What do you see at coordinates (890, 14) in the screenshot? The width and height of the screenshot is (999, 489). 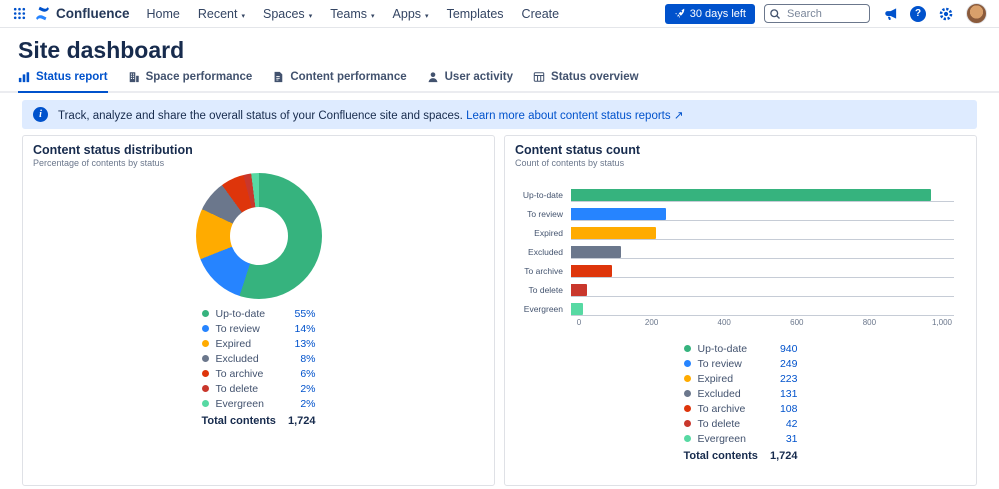 I see `announcement-icon` at bounding box center [890, 14].